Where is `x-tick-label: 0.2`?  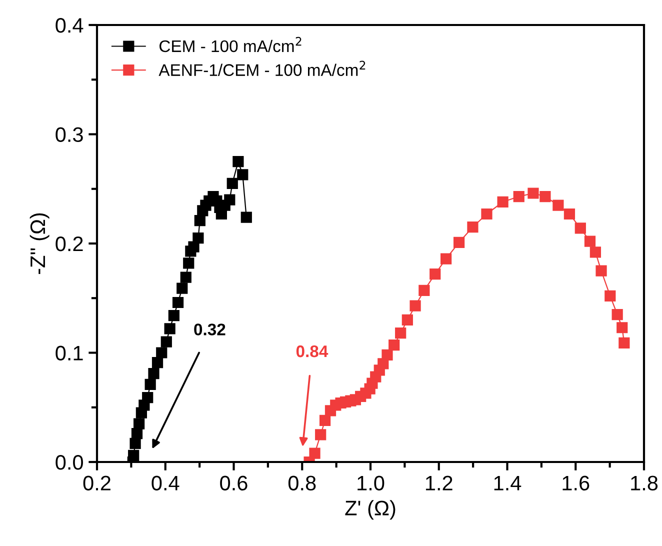 x-tick-label: 0.2 is located at coordinates (96, 483).